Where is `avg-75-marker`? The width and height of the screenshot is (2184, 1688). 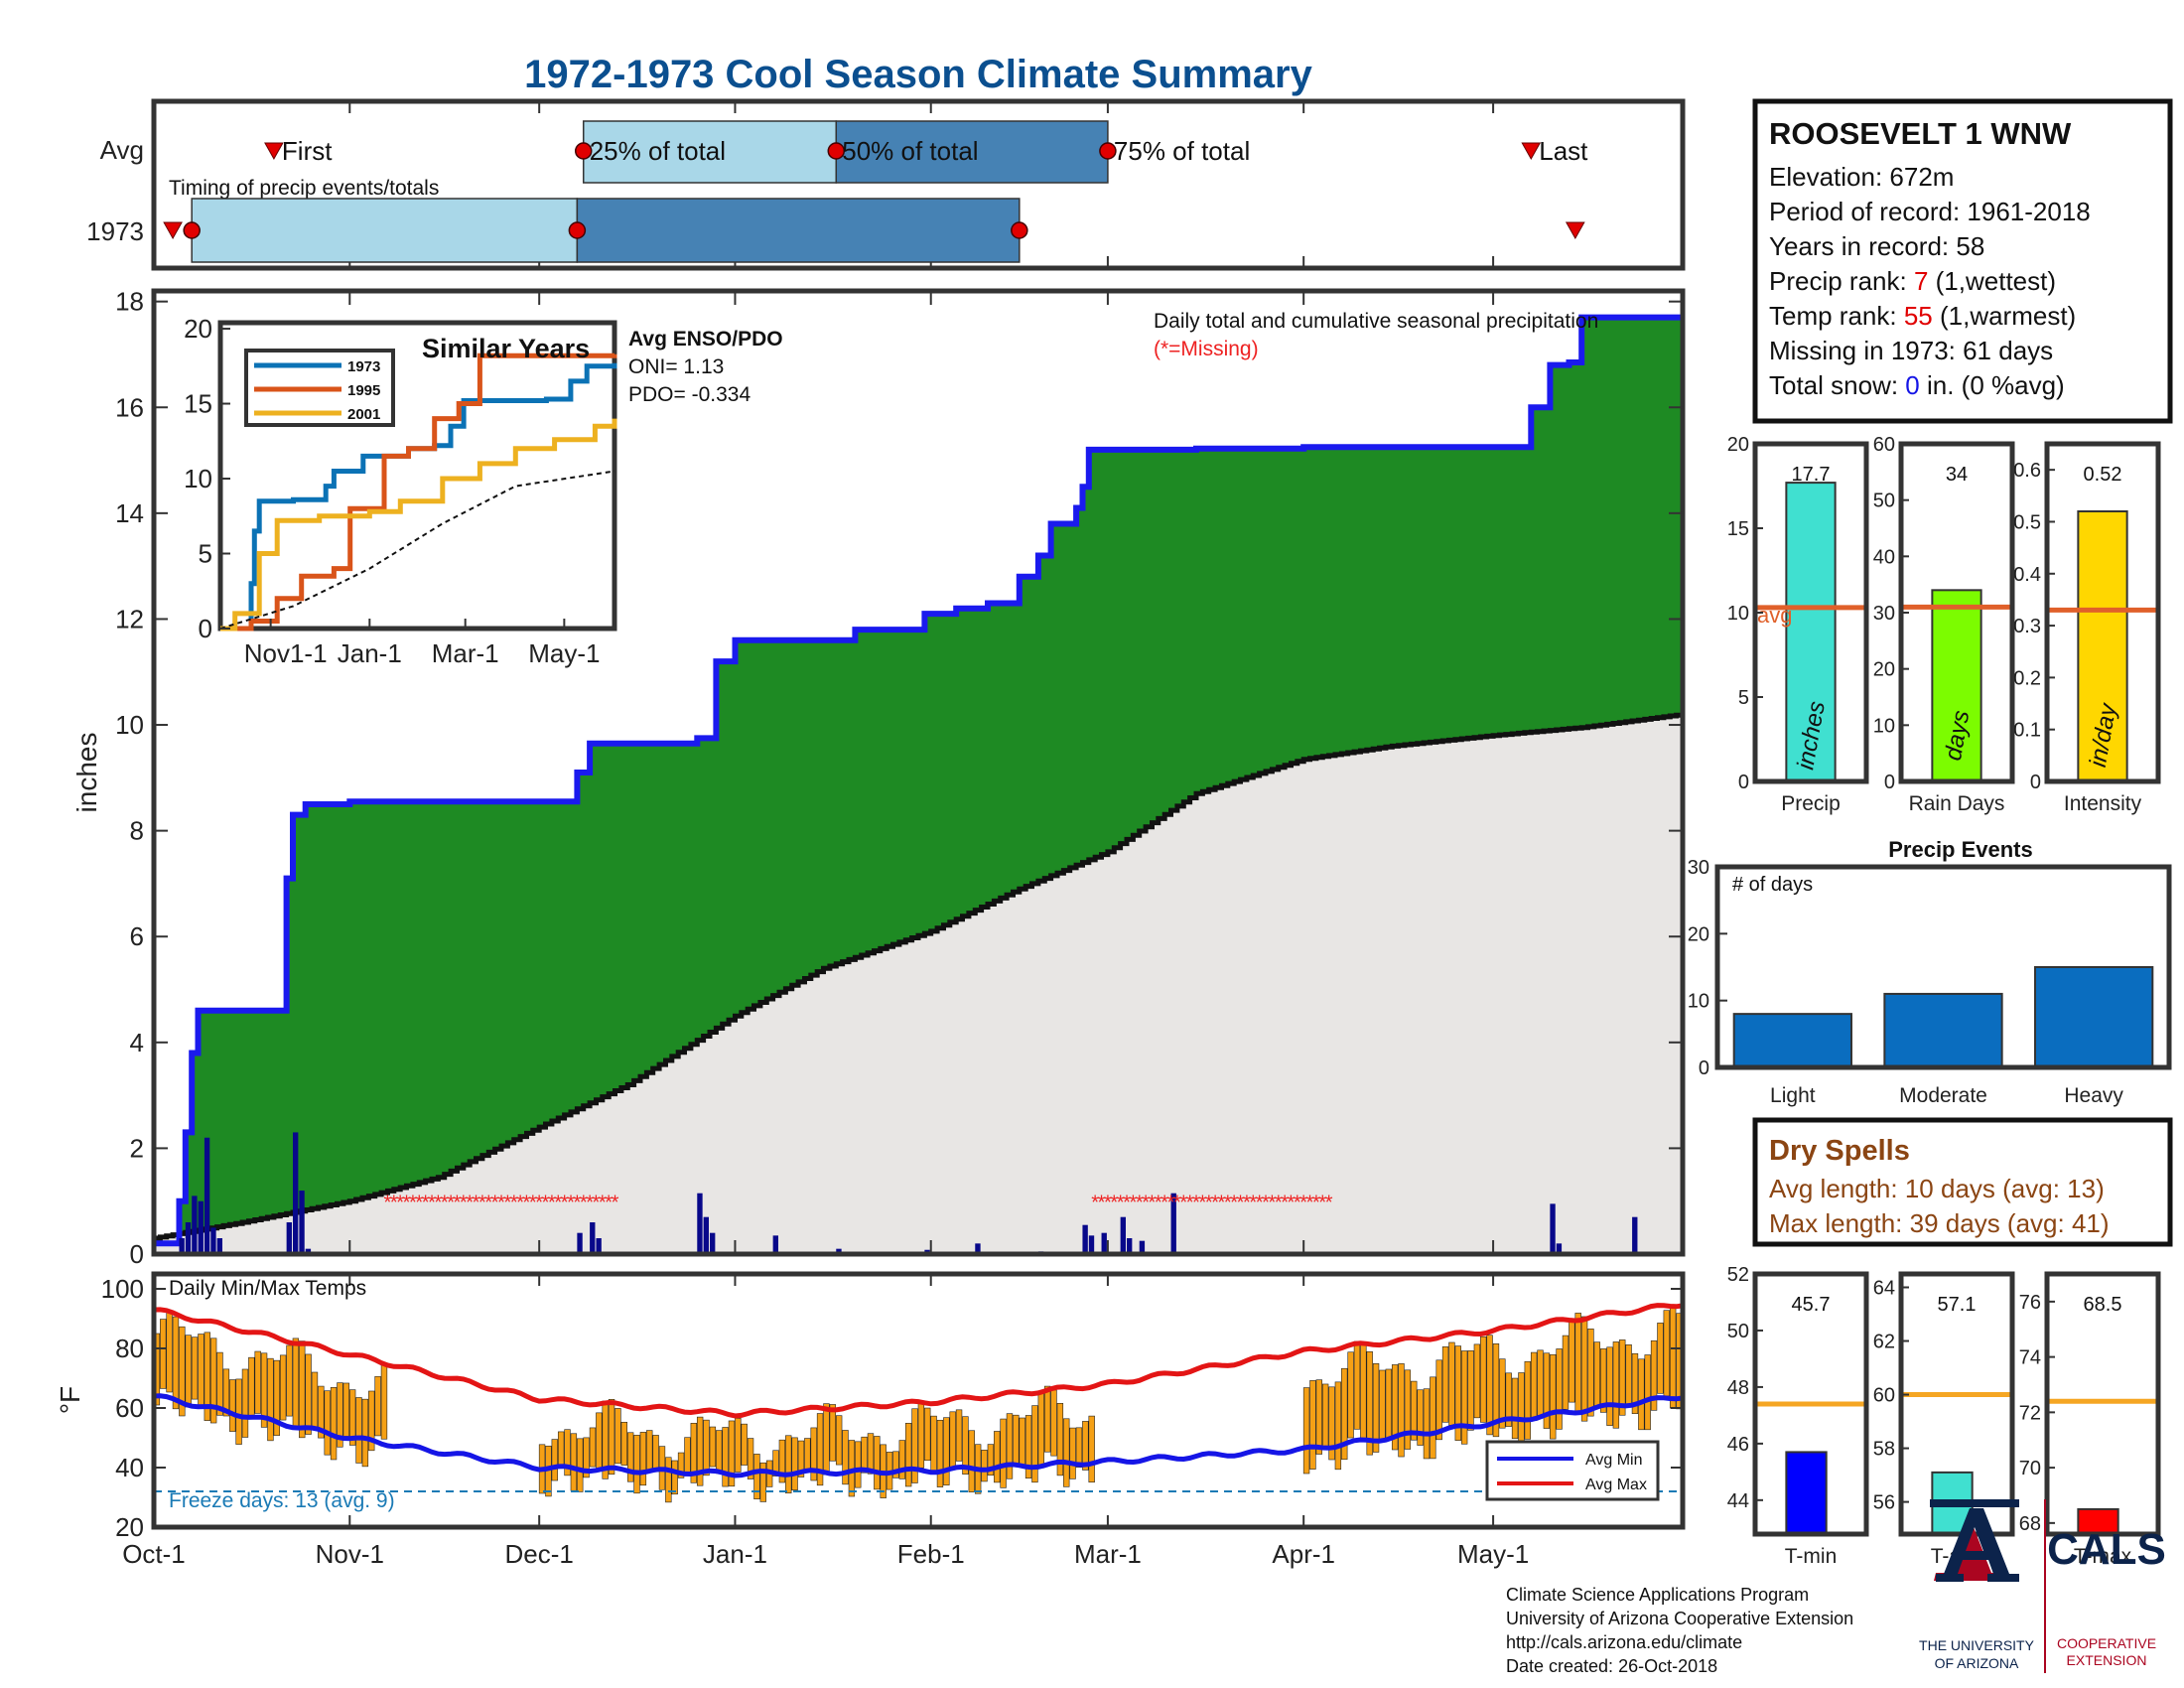 avg-75-marker is located at coordinates (1108, 151).